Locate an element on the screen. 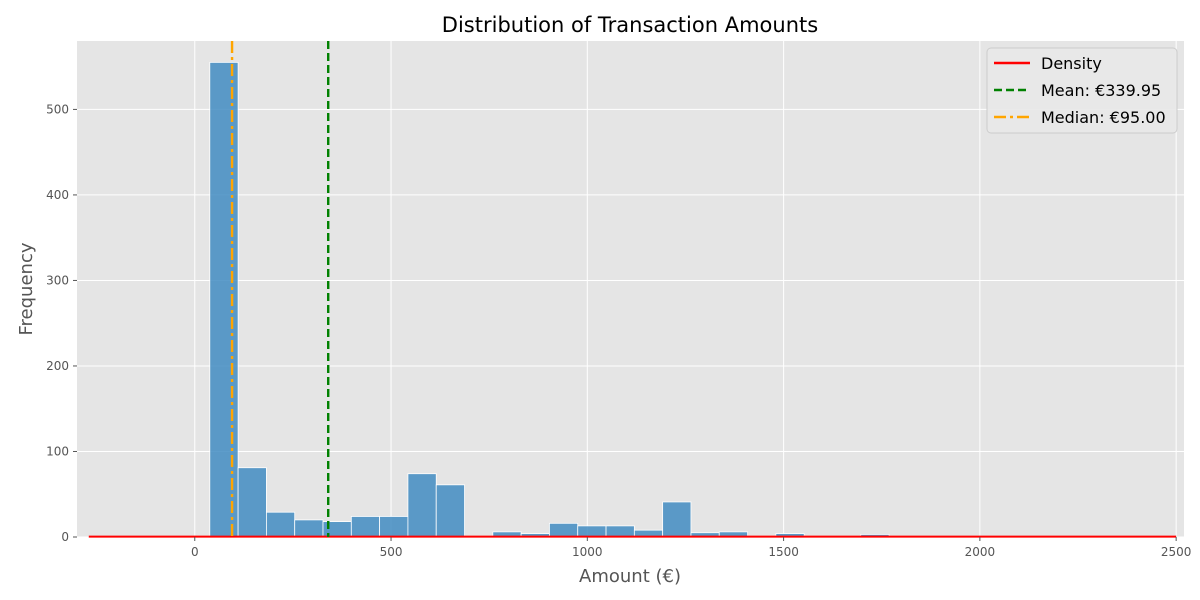 The width and height of the screenshot is (1200, 600). legend-label: Mean: €339.95 is located at coordinates (1101, 90).